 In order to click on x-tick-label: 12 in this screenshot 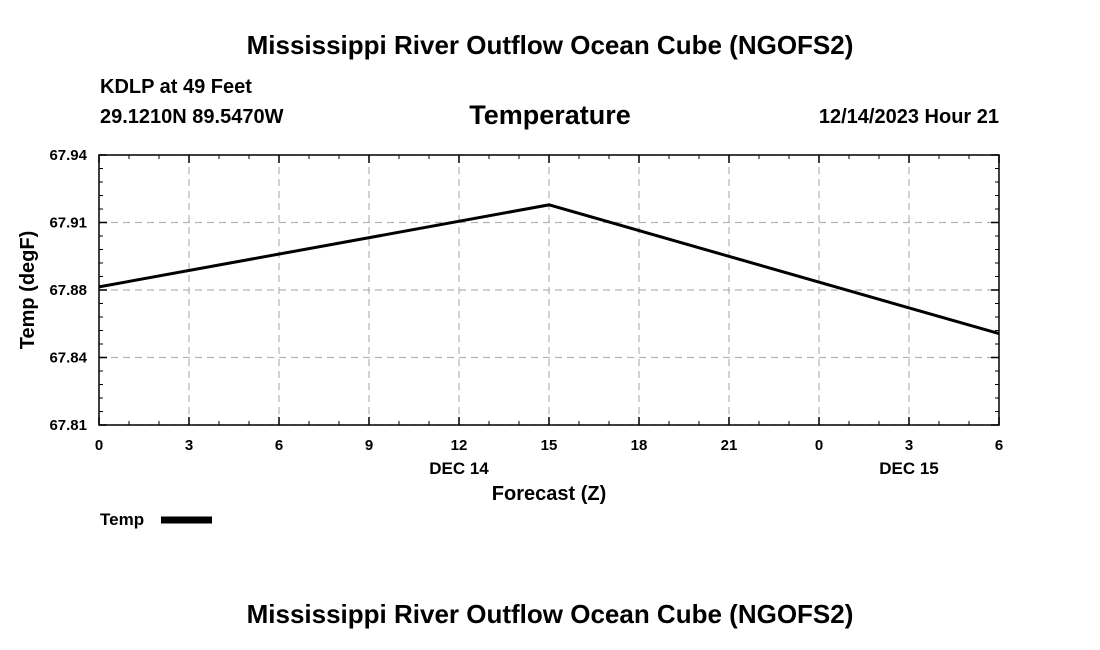, I will do `click(459, 445)`.